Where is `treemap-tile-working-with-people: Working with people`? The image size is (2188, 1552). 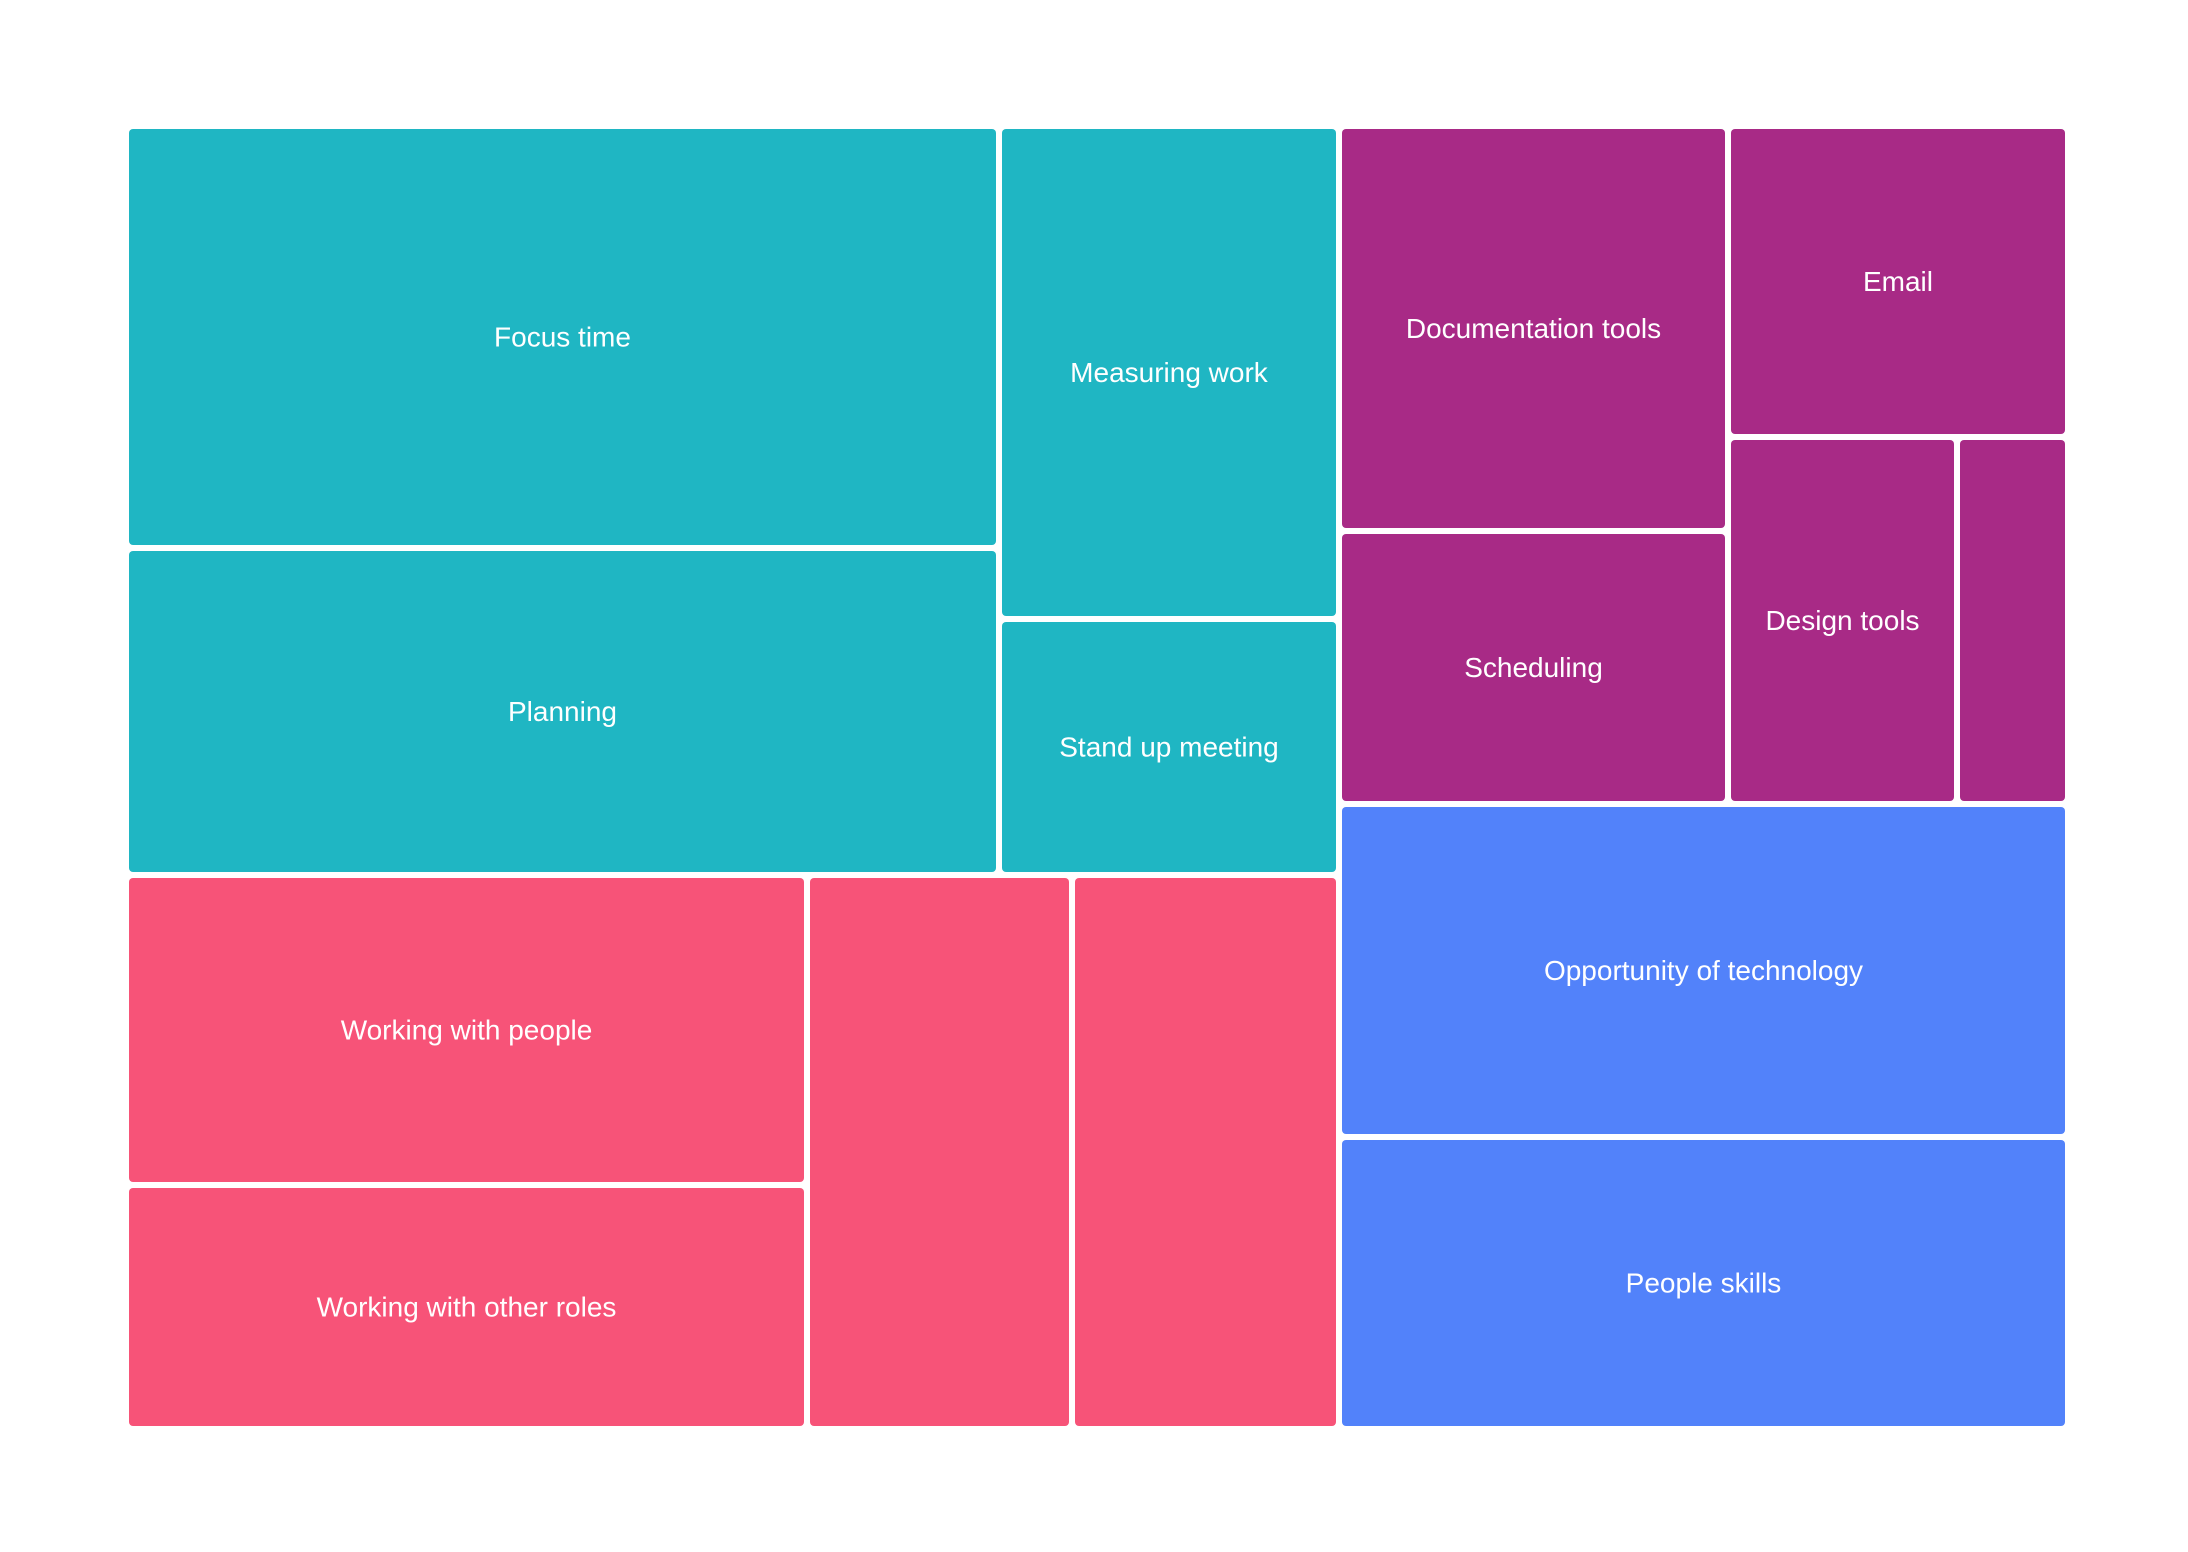
treemap-tile-working-with-people: Working with people is located at coordinates (466, 1030).